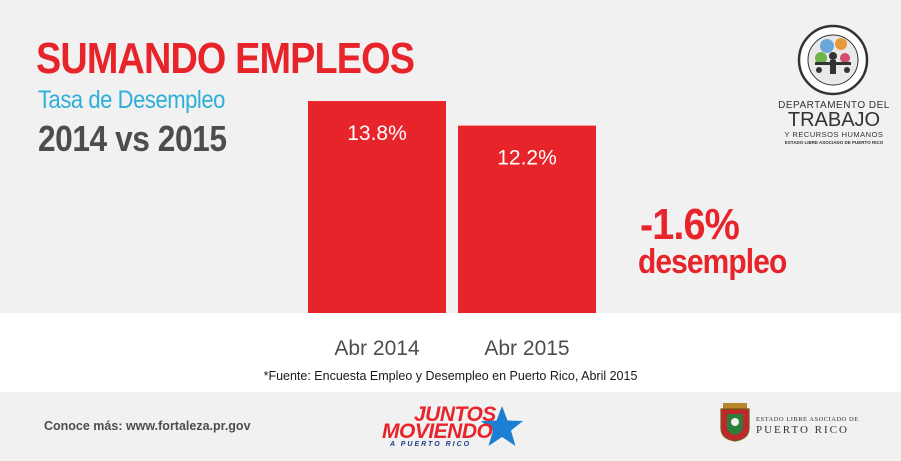 The height and width of the screenshot is (461, 901). Describe the element at coordinates (455, 414) in the screenshot. I see `campaign-line-1: JUNTOS` at that location.